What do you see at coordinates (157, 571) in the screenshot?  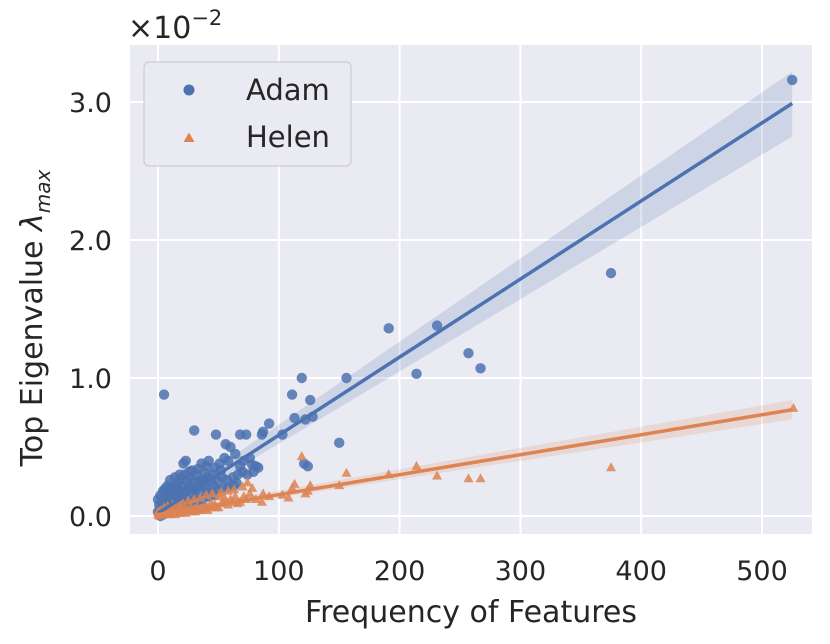 I see `x-tick-label: 0` at bounding box center [157, 571].